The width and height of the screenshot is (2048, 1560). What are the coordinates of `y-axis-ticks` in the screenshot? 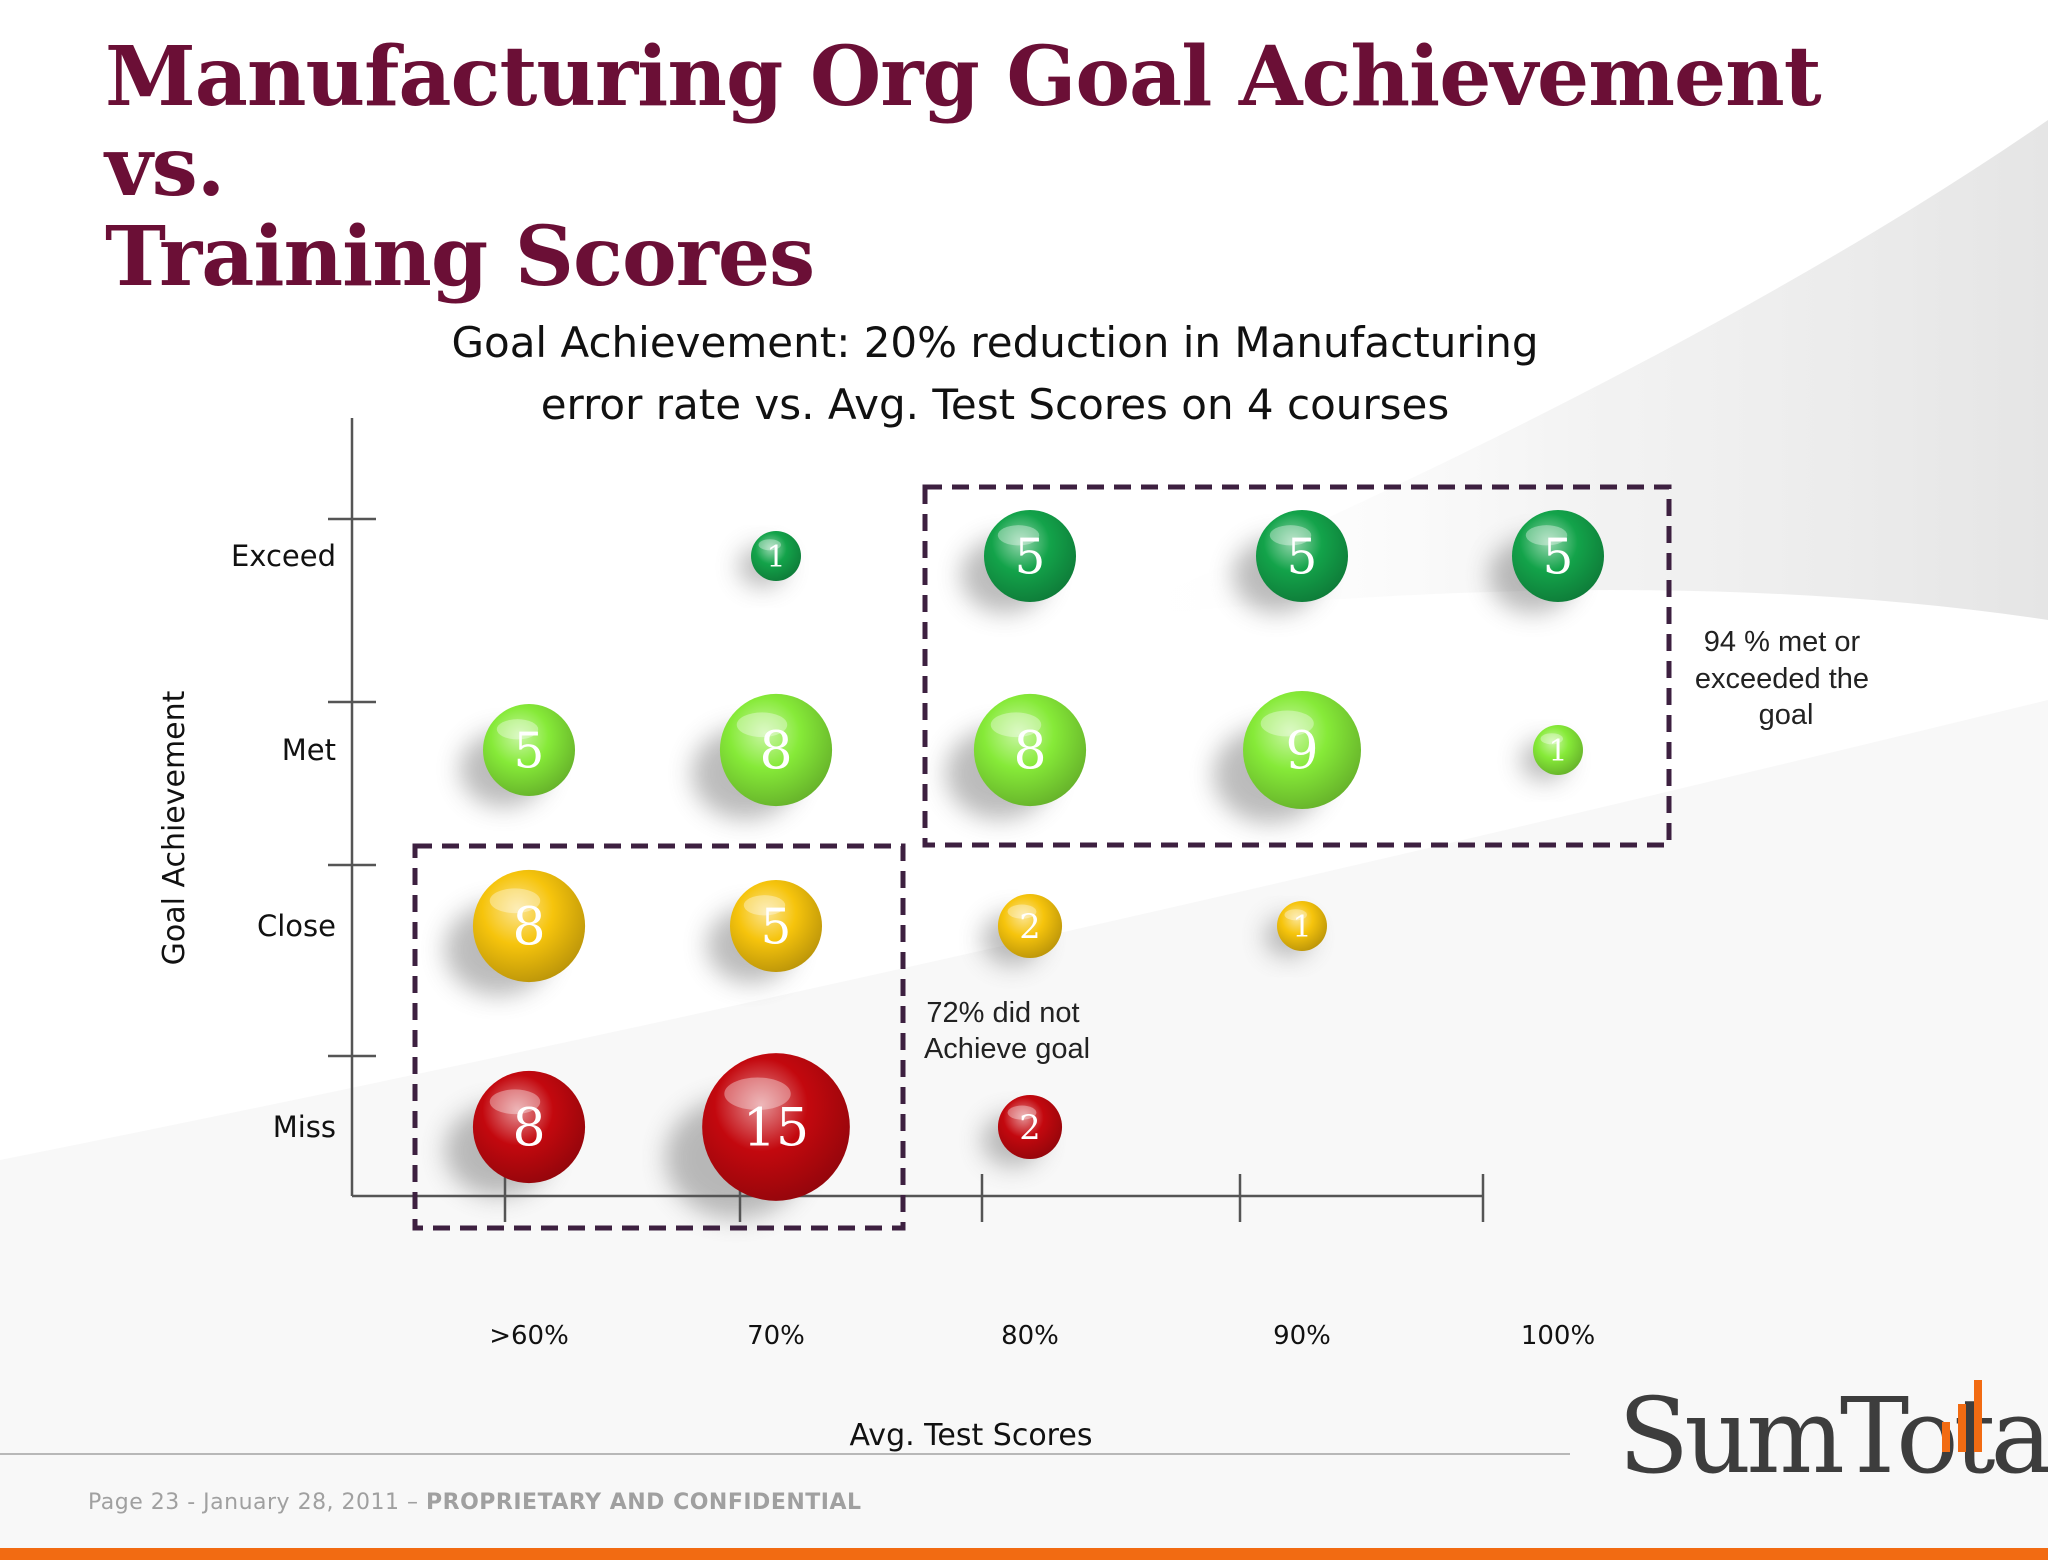 It's located at (352, 787).